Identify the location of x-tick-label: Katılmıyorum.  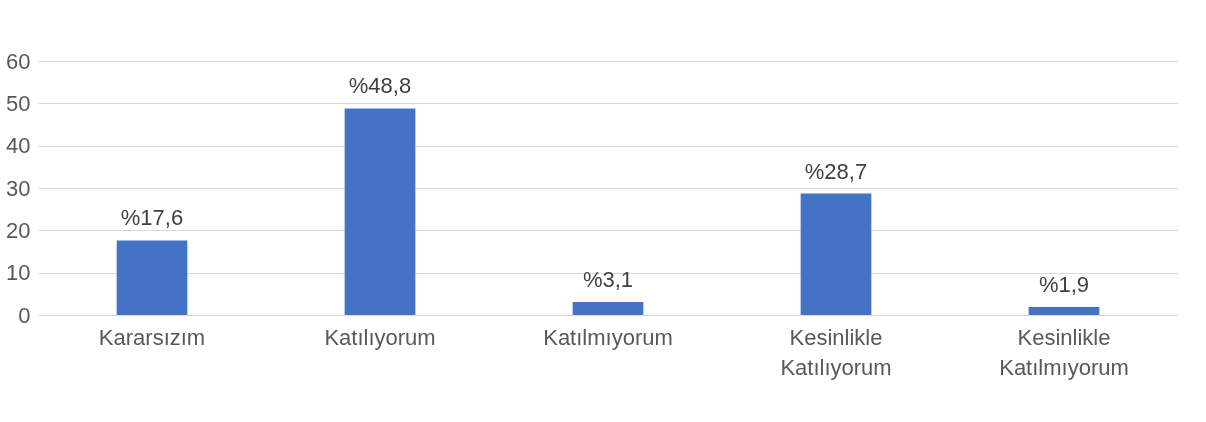
(608, 337).